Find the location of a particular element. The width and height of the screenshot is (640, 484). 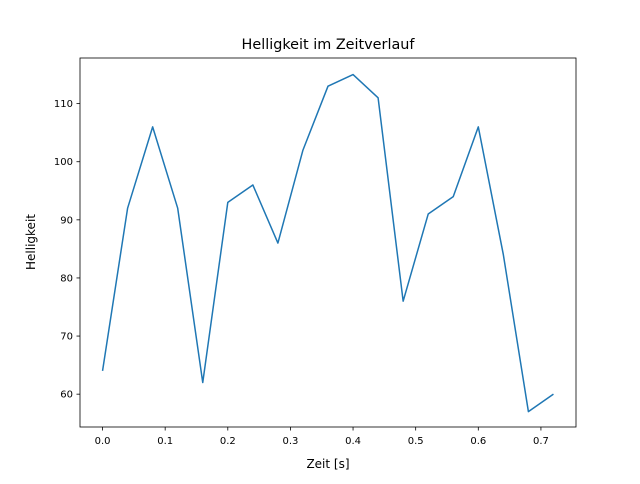

y-tick-label: 70 is located at coordinates (66, 337).